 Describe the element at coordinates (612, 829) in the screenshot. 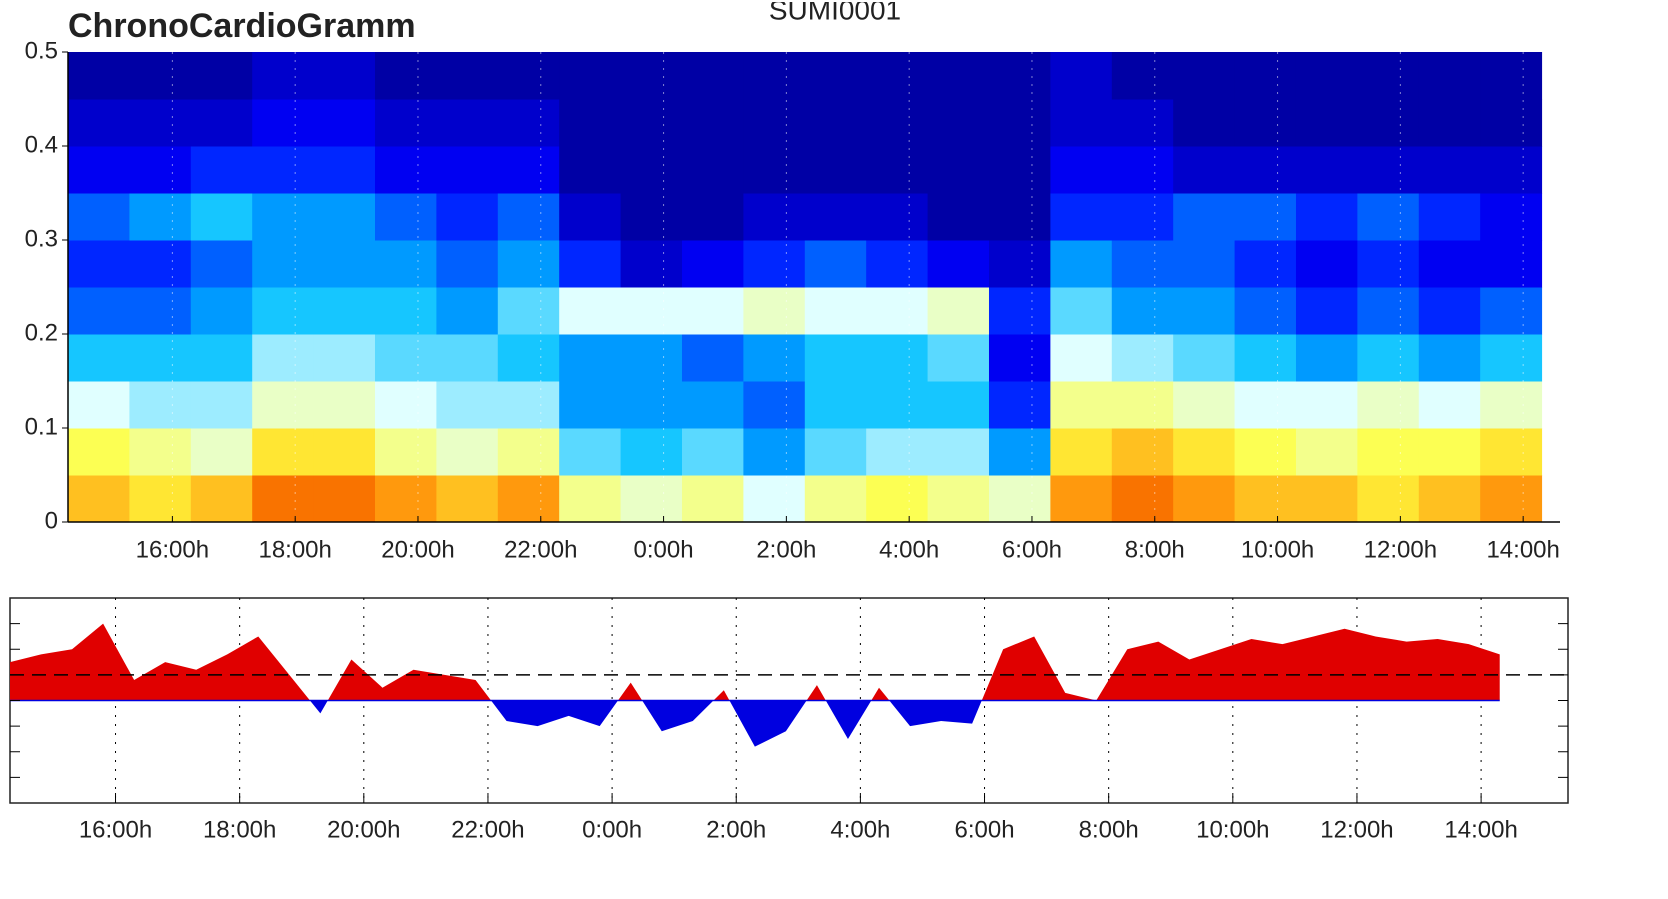

I see `x-tick-label: 0:00h` at that location.